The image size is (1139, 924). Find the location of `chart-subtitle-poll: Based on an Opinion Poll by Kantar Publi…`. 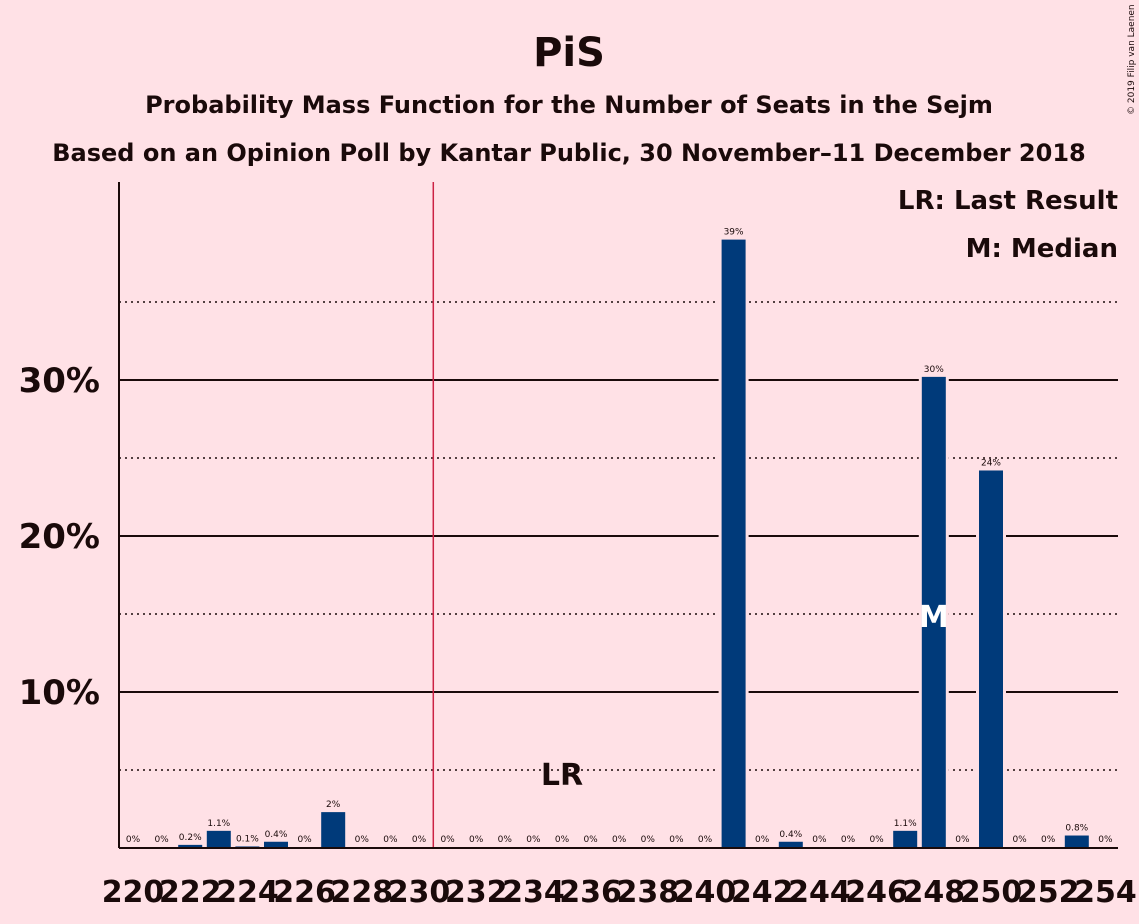

chart-subtitle-poll: Based on an Opinion Poll by Kantar Publi… is located at coordinates (568, 153).